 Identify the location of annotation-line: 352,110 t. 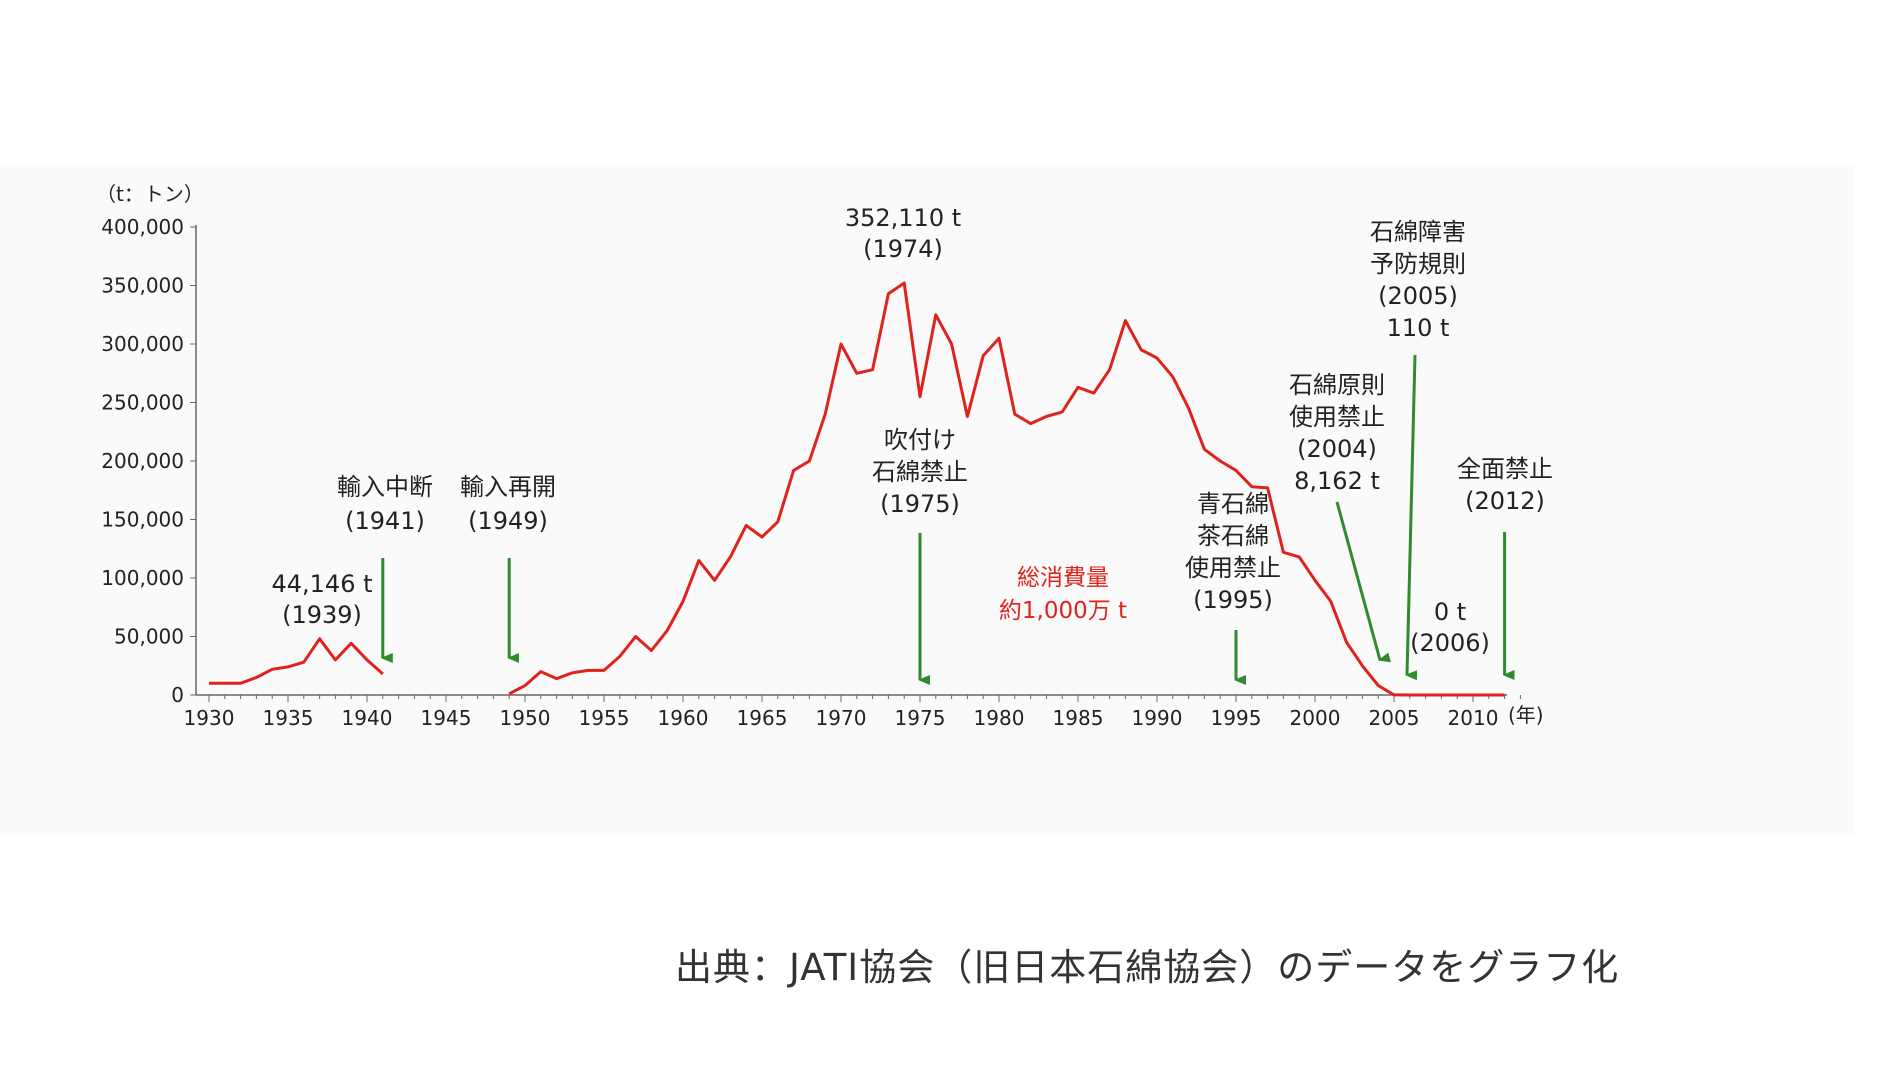
(903, 218).